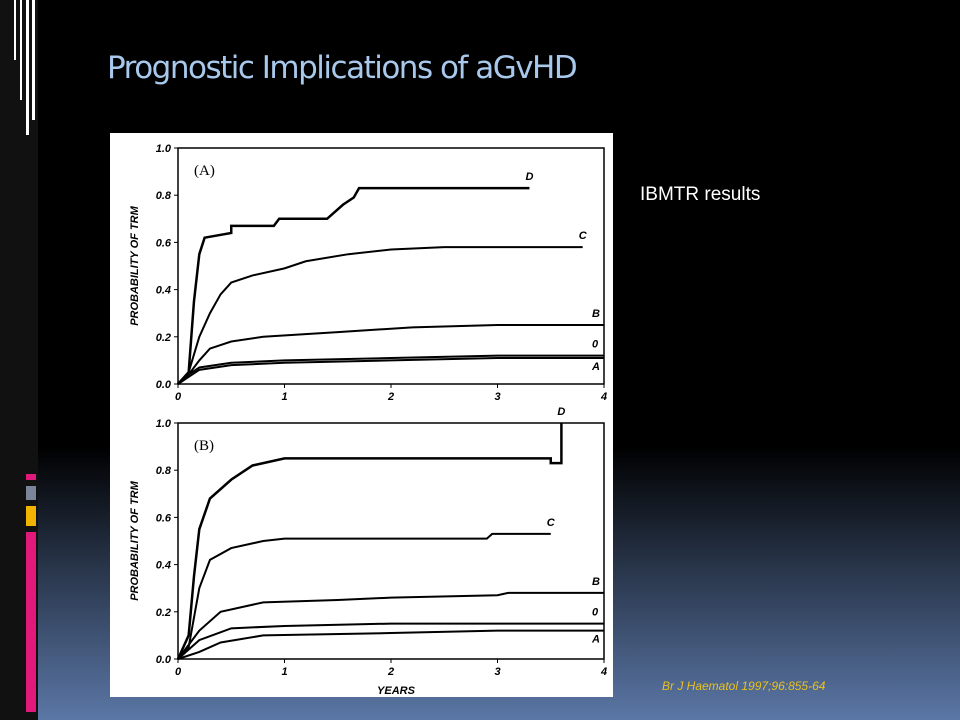  Describe the element at coordinates (204, 171) in the screenshot. I see `panel-label: (A)` at that location.